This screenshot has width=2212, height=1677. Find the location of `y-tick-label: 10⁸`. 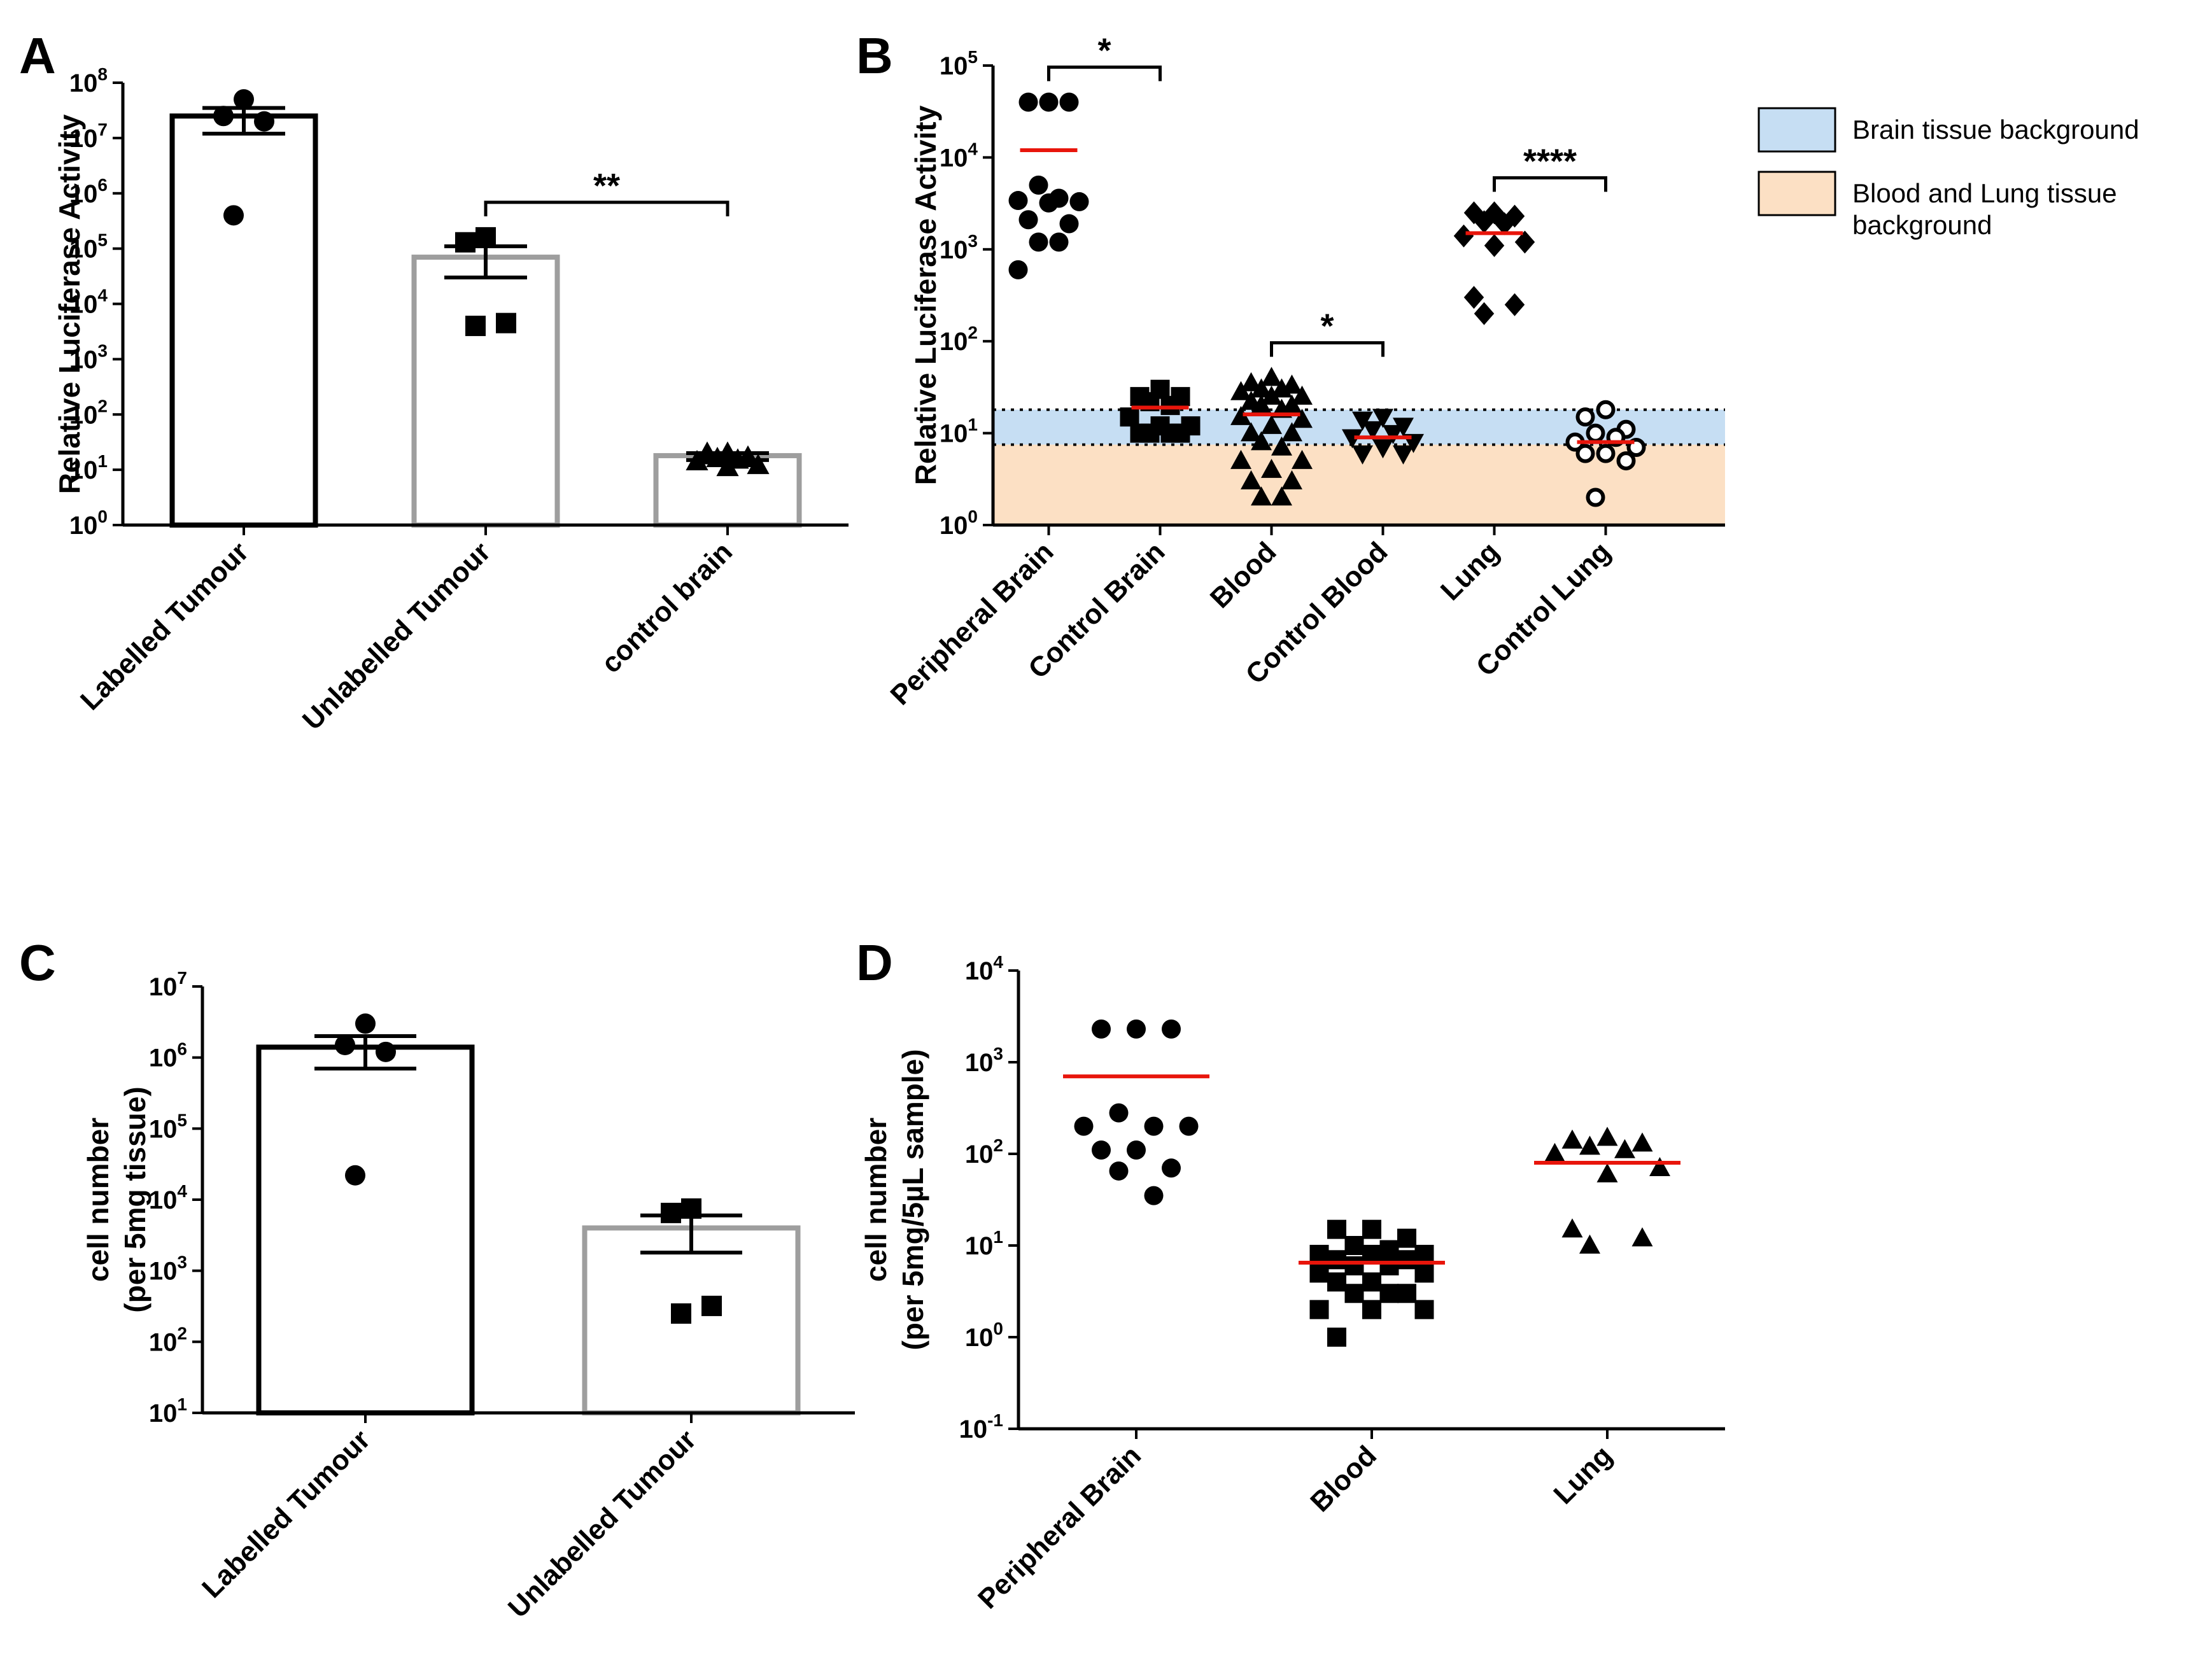

y-tick-label: 10⁸ is located at coordinates (88, 80).